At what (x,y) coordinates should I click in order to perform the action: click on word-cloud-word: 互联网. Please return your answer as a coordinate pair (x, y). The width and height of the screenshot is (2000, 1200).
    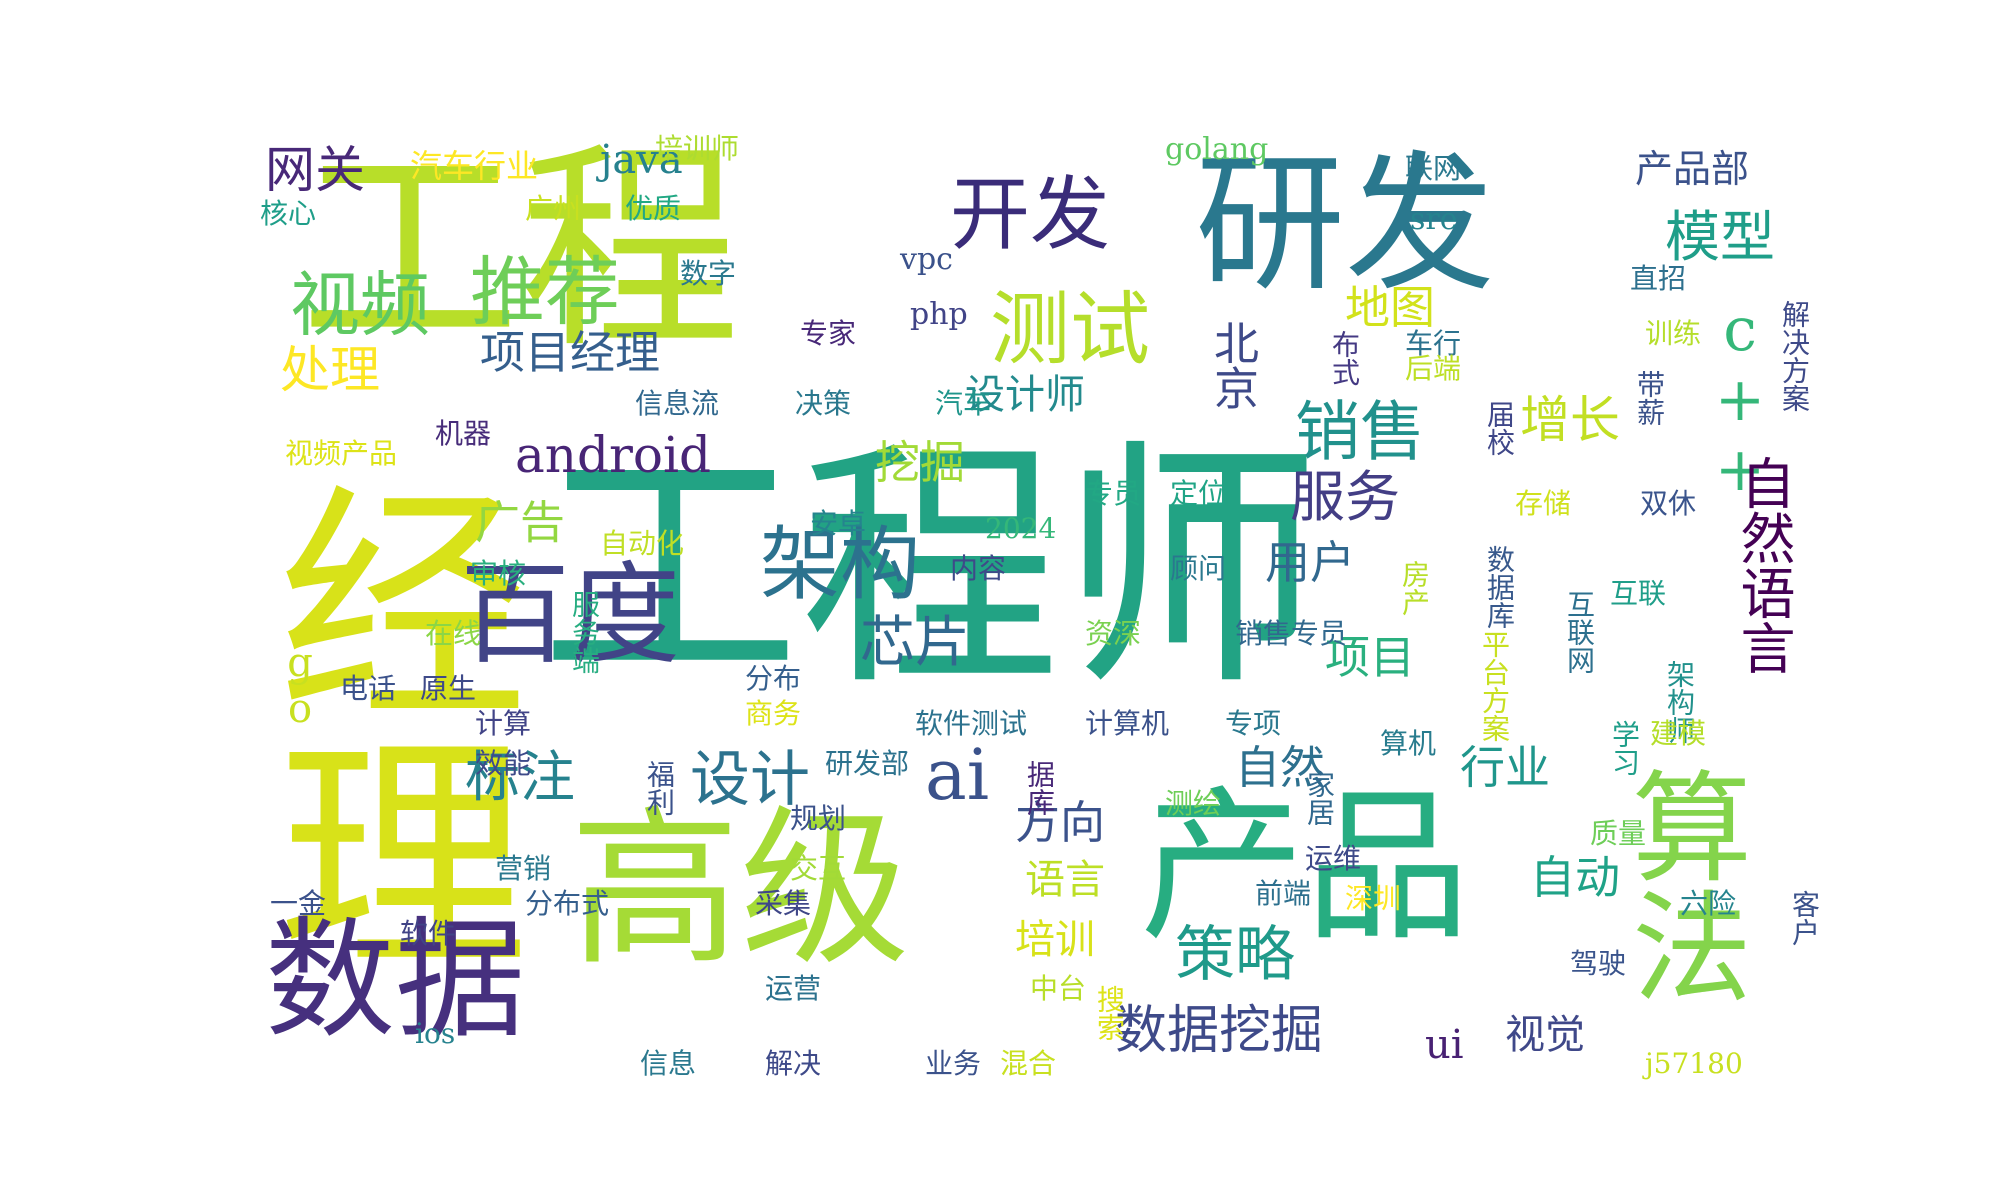
    Looking at the image, I should click on (1579, 632).